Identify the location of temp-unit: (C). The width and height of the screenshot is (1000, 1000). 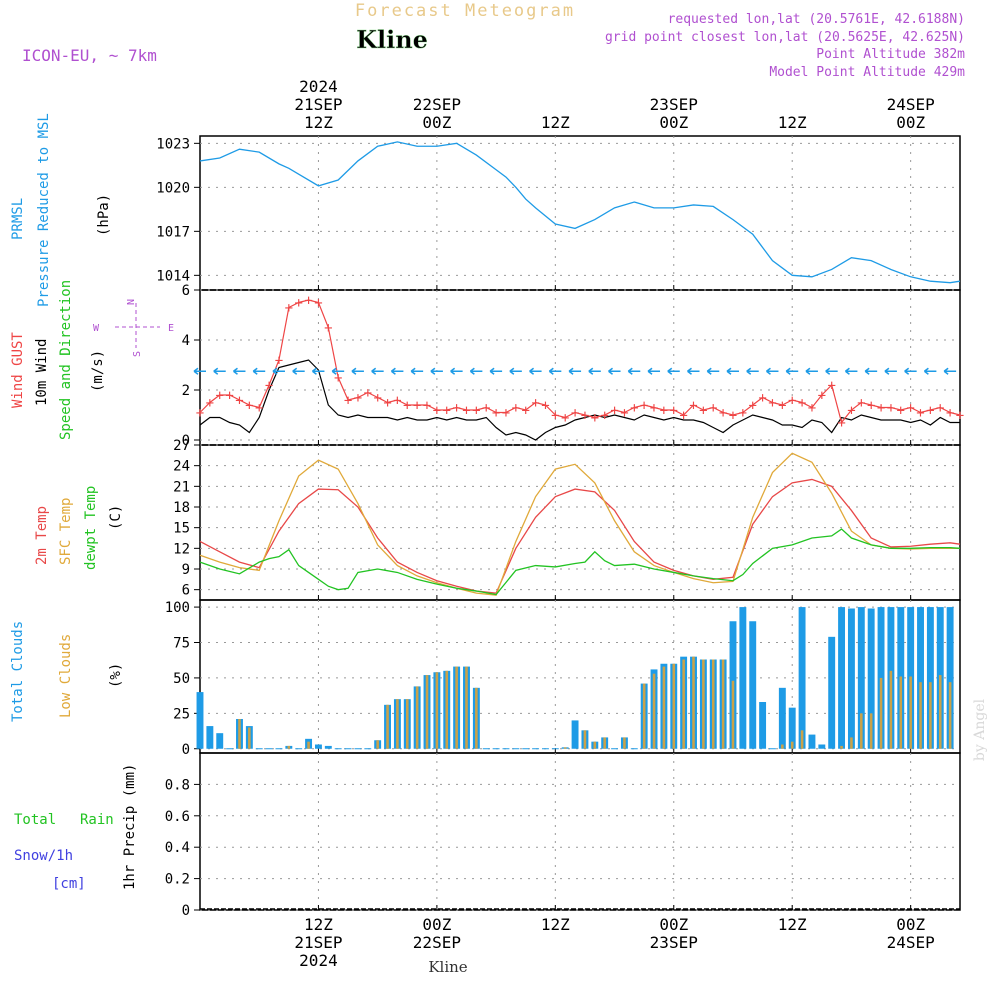
(116, 517).